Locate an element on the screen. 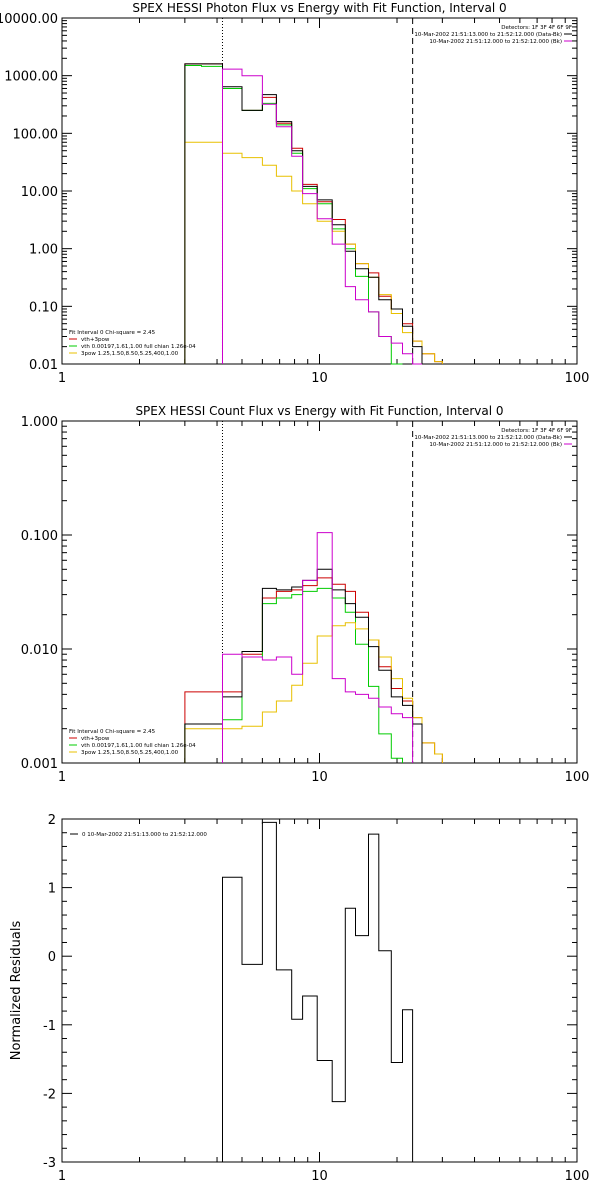  y-tick-label: 1.000 is located at coordinates (39, 422).